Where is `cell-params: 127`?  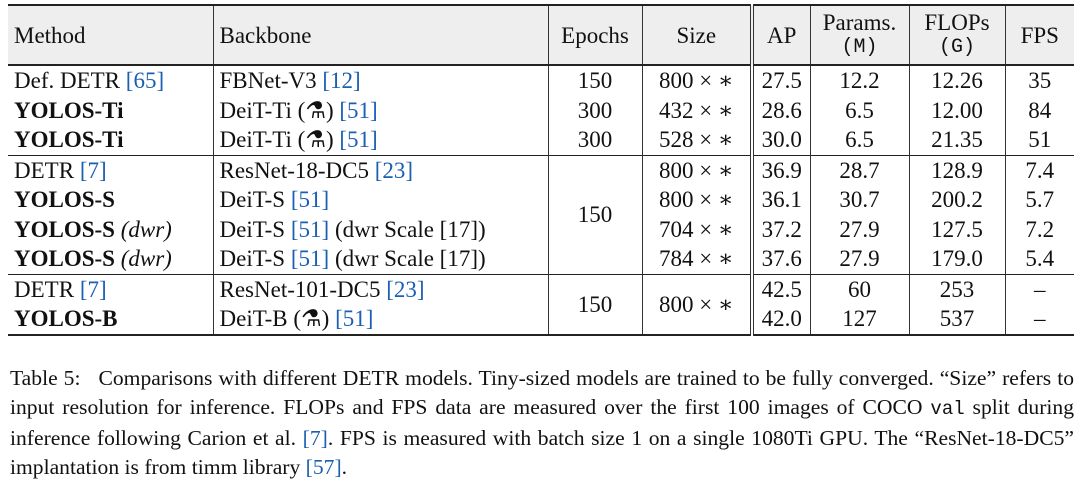
cell-params: 127 is located at coordinates (859, 319).